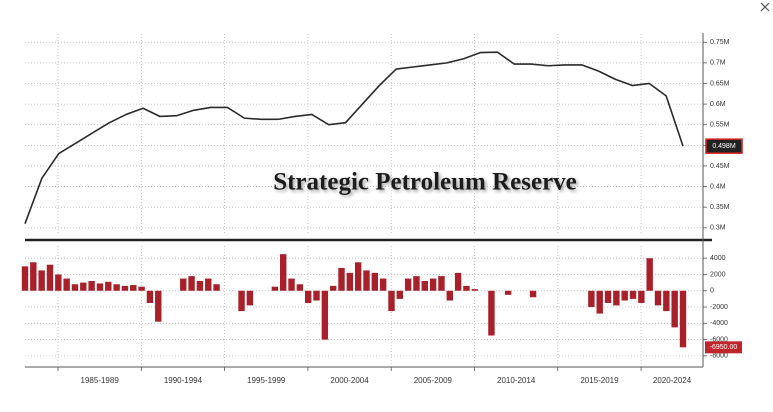  Describe the element at coordinates (599, 380) in the screenshot. I see `x-tick-label: 2015-2019` at that location.